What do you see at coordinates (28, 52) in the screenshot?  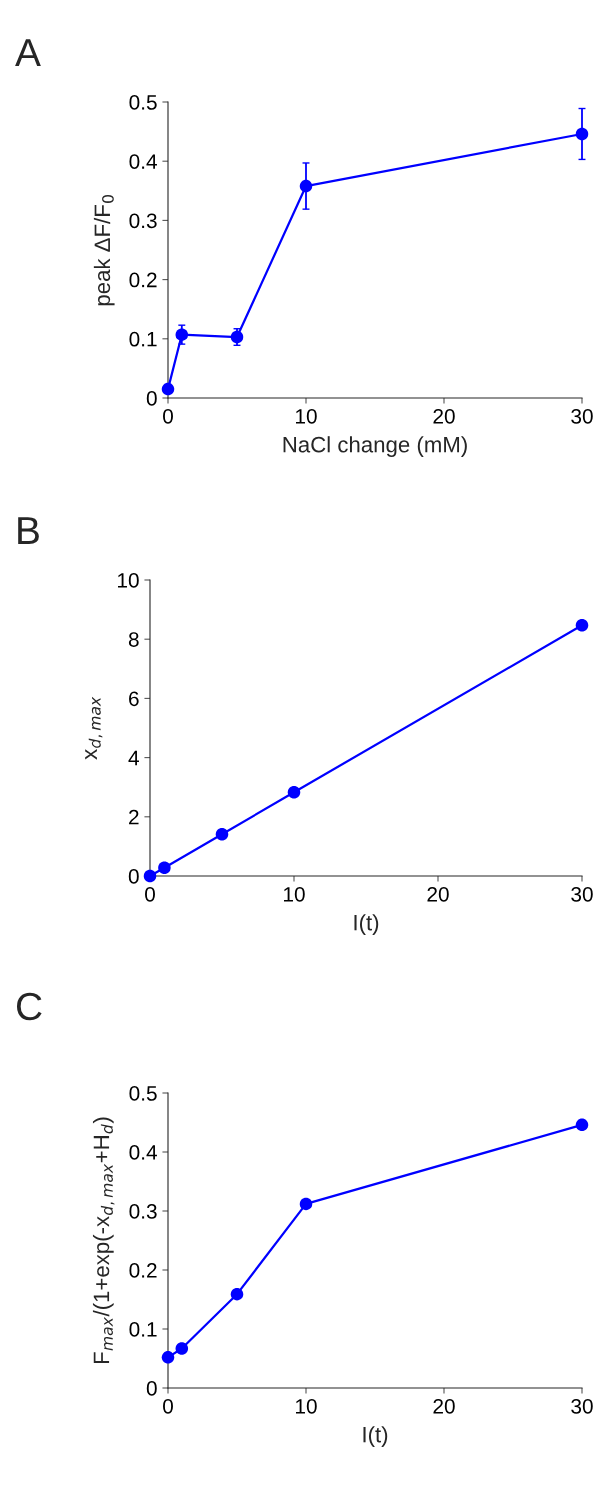 I see `chart-title: A` at bounding box center [28, 52].